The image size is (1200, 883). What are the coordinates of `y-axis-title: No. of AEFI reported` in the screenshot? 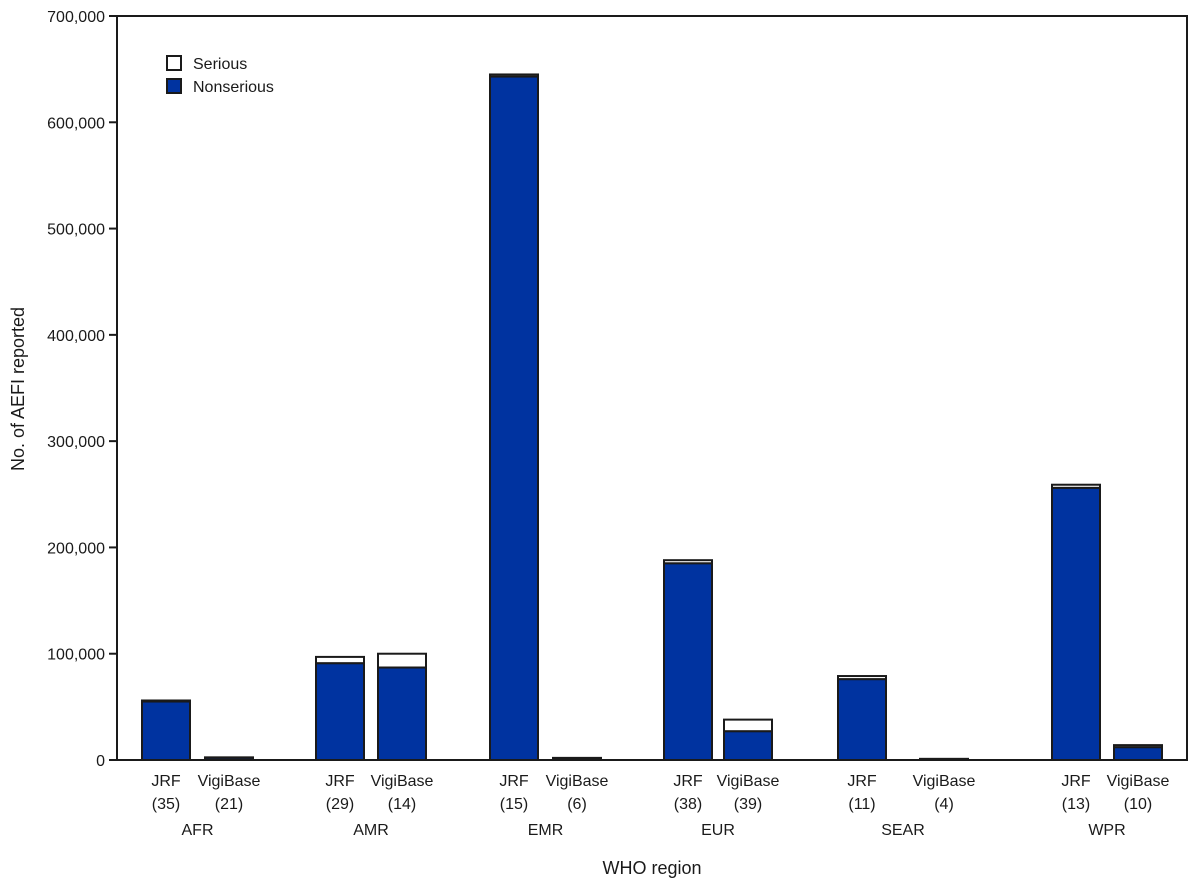 It's located at (18, 389).